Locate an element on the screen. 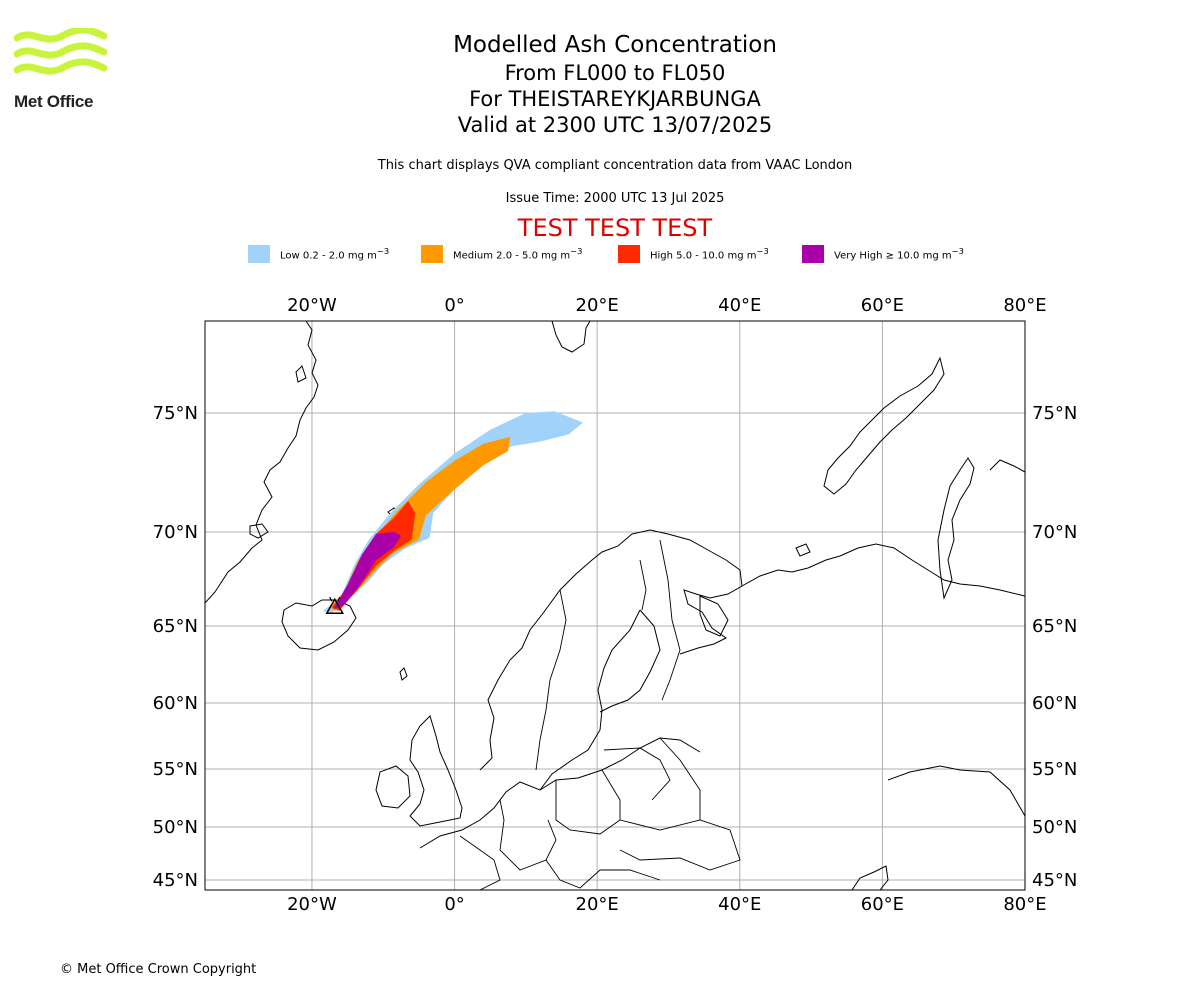 This screenshot has height=1000, width=1200. finland-coastline is located at coordinates (630, 661).